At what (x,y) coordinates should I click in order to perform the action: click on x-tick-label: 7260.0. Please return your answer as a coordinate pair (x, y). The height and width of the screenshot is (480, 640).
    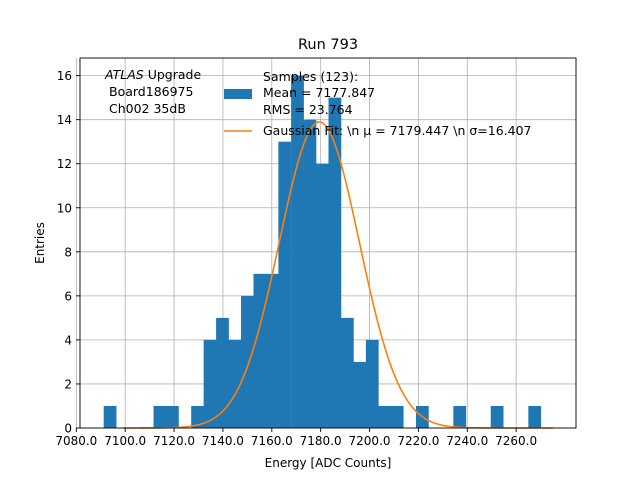
    Looking at the image, I should click on (516, 441).